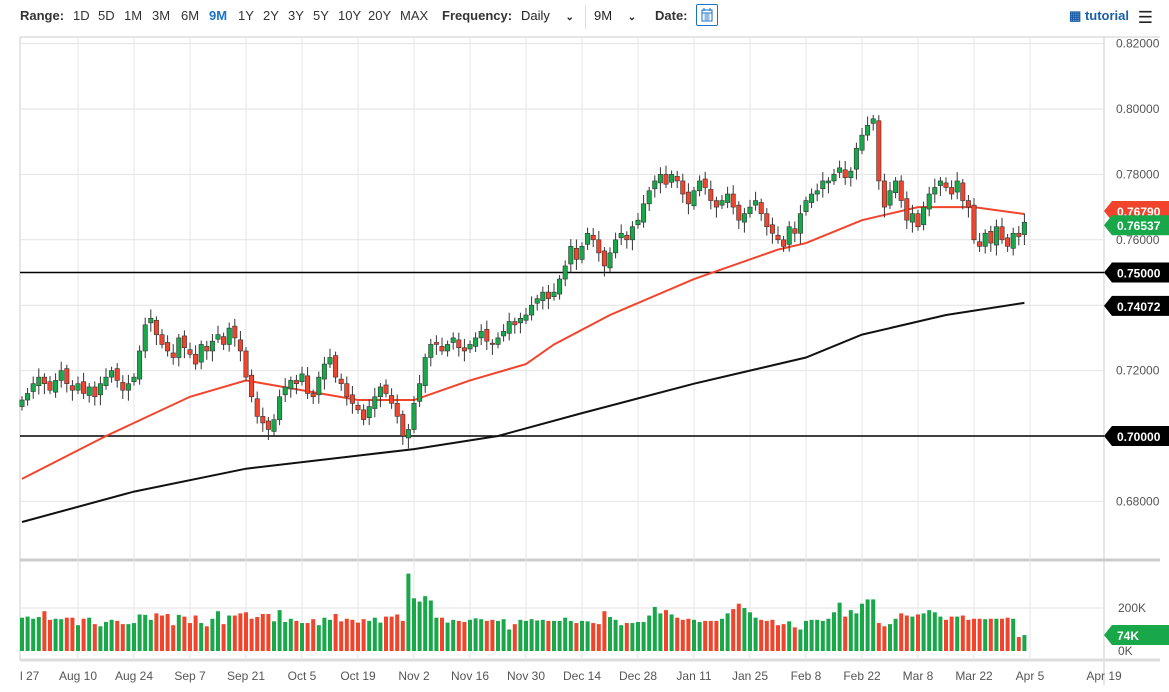 This screenshot has width=1169, height=692. Describe the element at coordinates (1099, 16) in the screenshot. I see `tutorial-link: ▦ tutorial` at that location.